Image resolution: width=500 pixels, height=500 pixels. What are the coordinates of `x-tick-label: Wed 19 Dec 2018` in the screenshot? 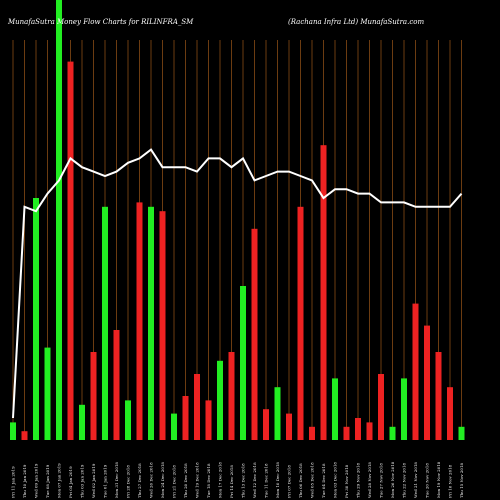 It's located at (197, 480).